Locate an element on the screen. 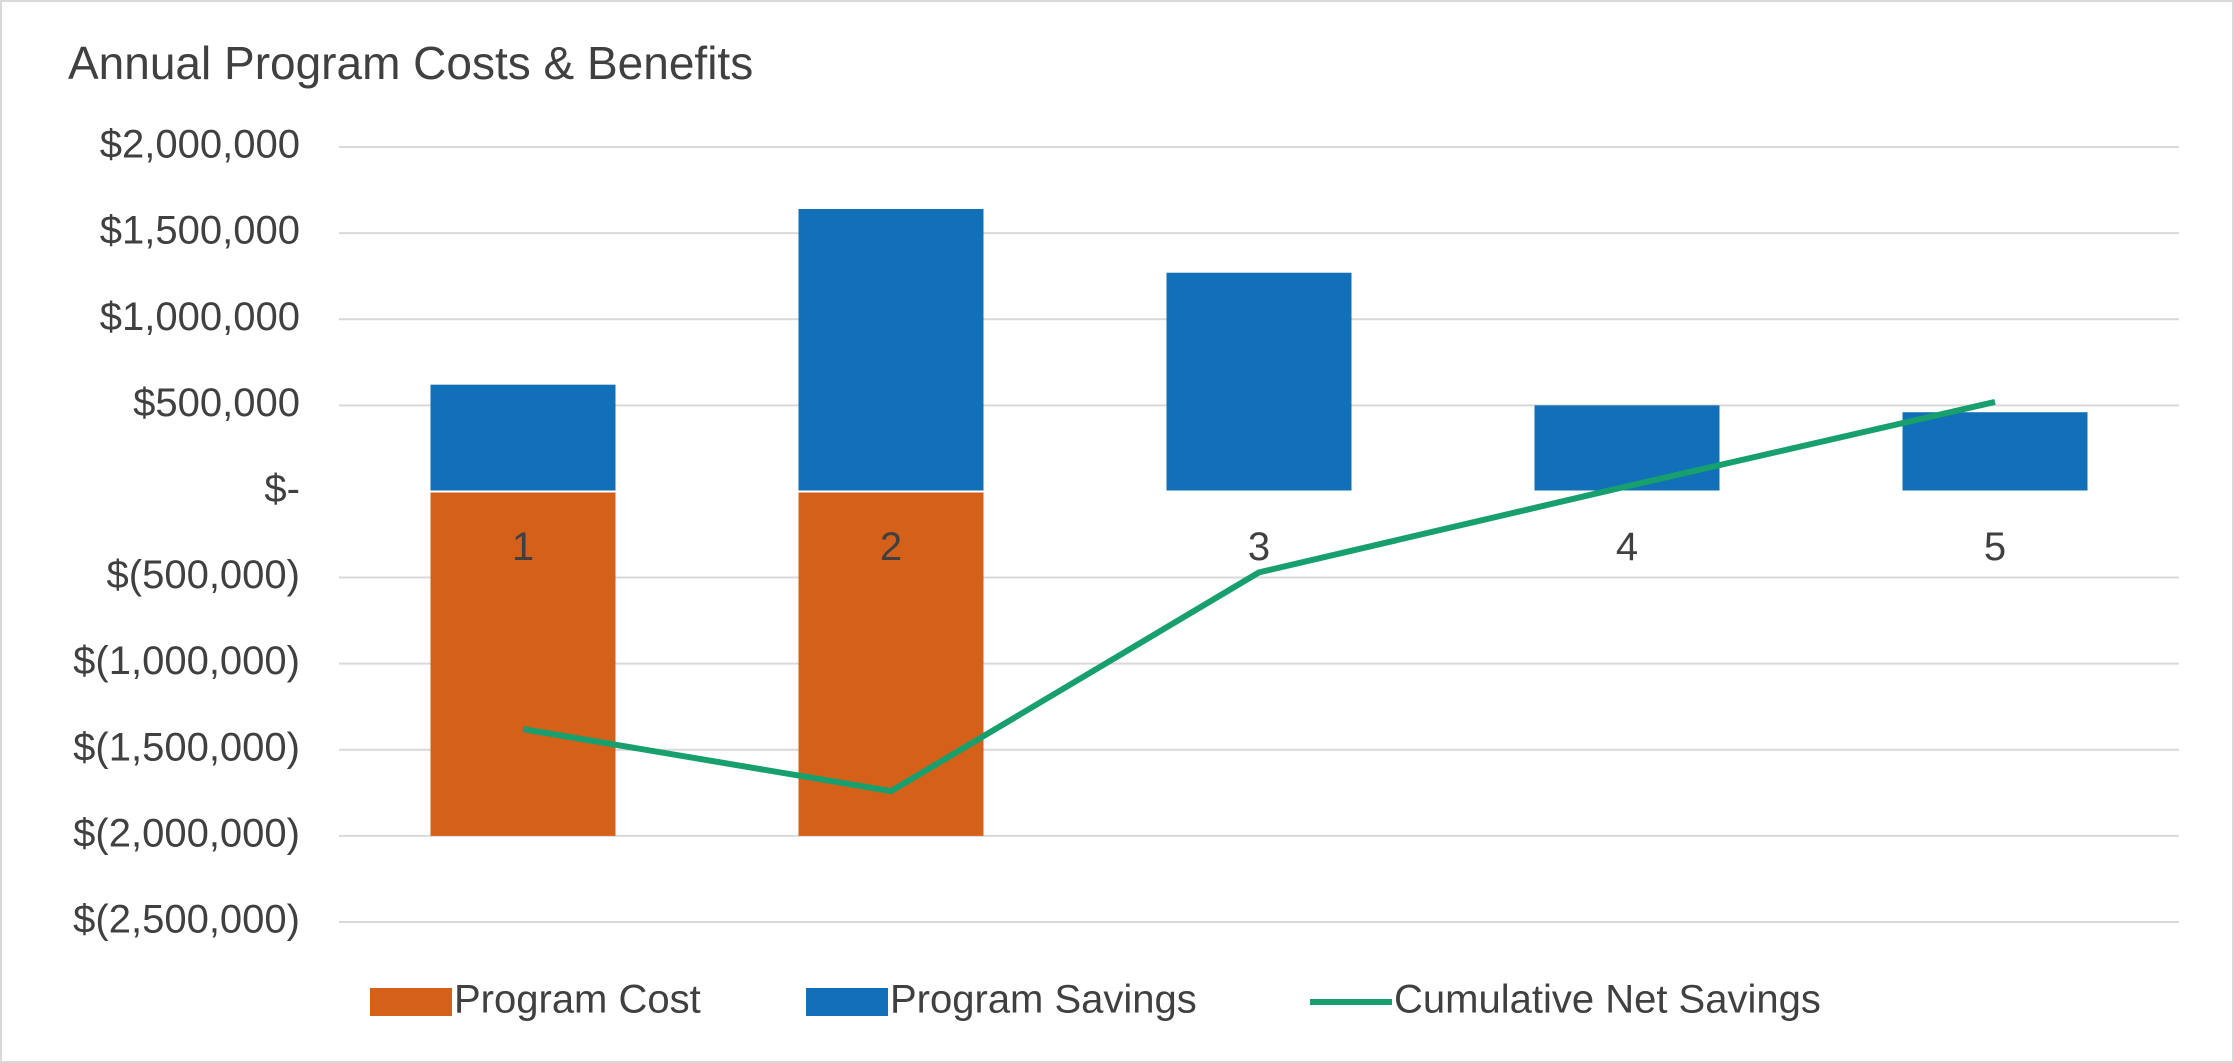 This screenshot has height=1063, width=2234. y-tick-label: $500,000 is located at coordinates (216, 403).